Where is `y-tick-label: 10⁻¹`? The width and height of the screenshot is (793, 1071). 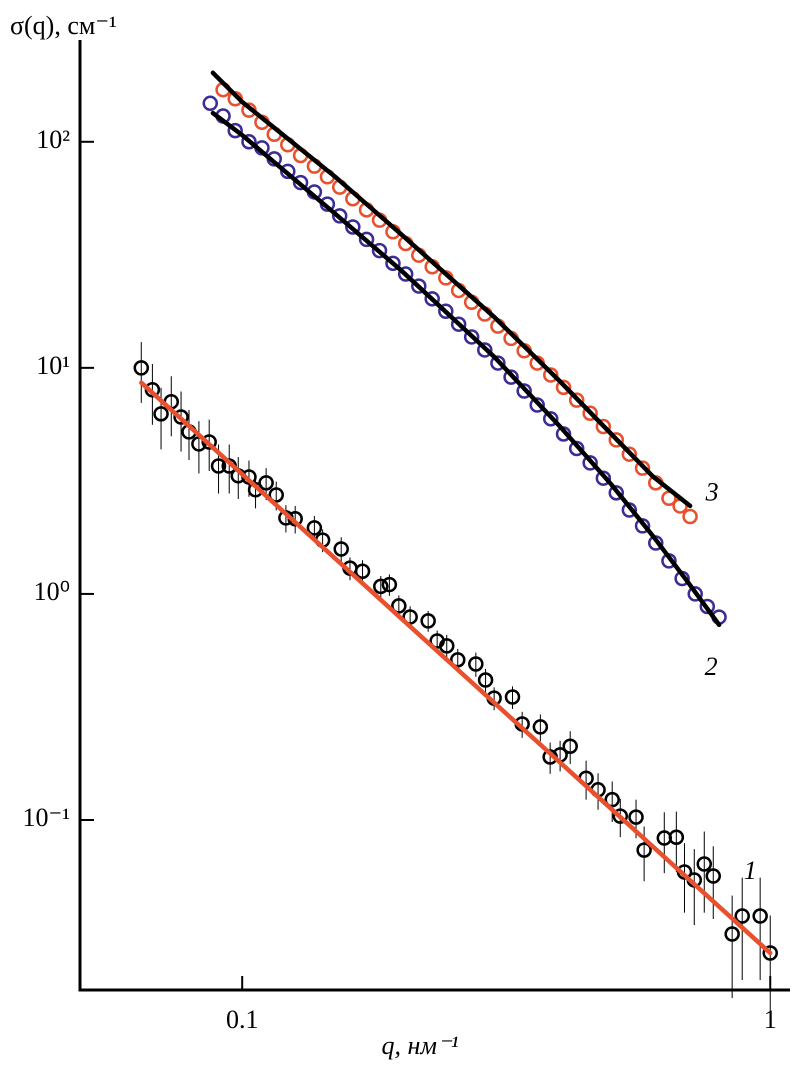
y-tick-label: 10⁻¹ is located at coordinates (46, 817).